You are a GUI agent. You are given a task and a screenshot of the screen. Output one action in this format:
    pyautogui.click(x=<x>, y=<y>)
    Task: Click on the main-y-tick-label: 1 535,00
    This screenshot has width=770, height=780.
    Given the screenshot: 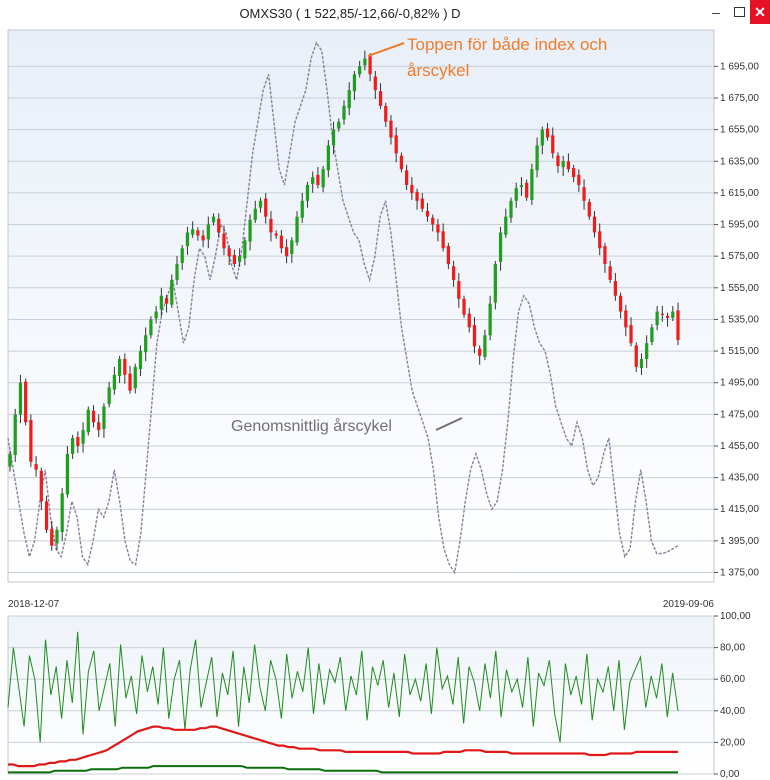 What is the action you would take?
    pyautogui.click(x=739, y=319)
    